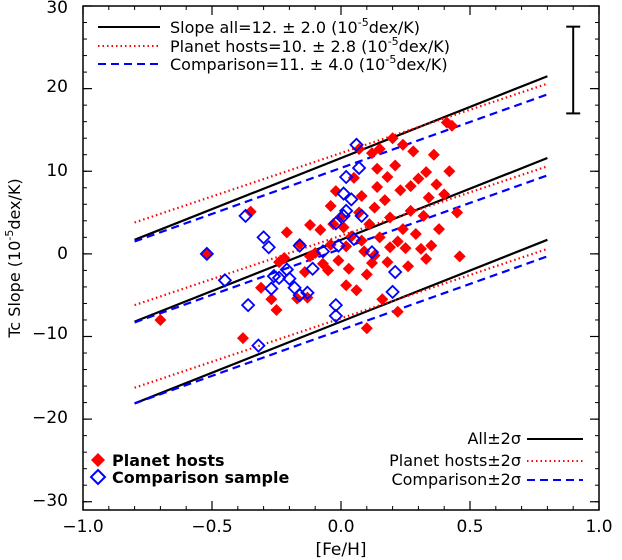 This screenshot has height=560, width=622. I want to click on y-tick-label: 20, so click(57, 87).